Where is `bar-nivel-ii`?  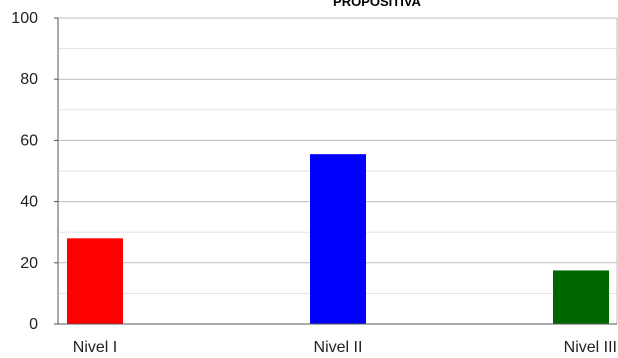 bar-nivel-ii is located at coordinates (338, 239).